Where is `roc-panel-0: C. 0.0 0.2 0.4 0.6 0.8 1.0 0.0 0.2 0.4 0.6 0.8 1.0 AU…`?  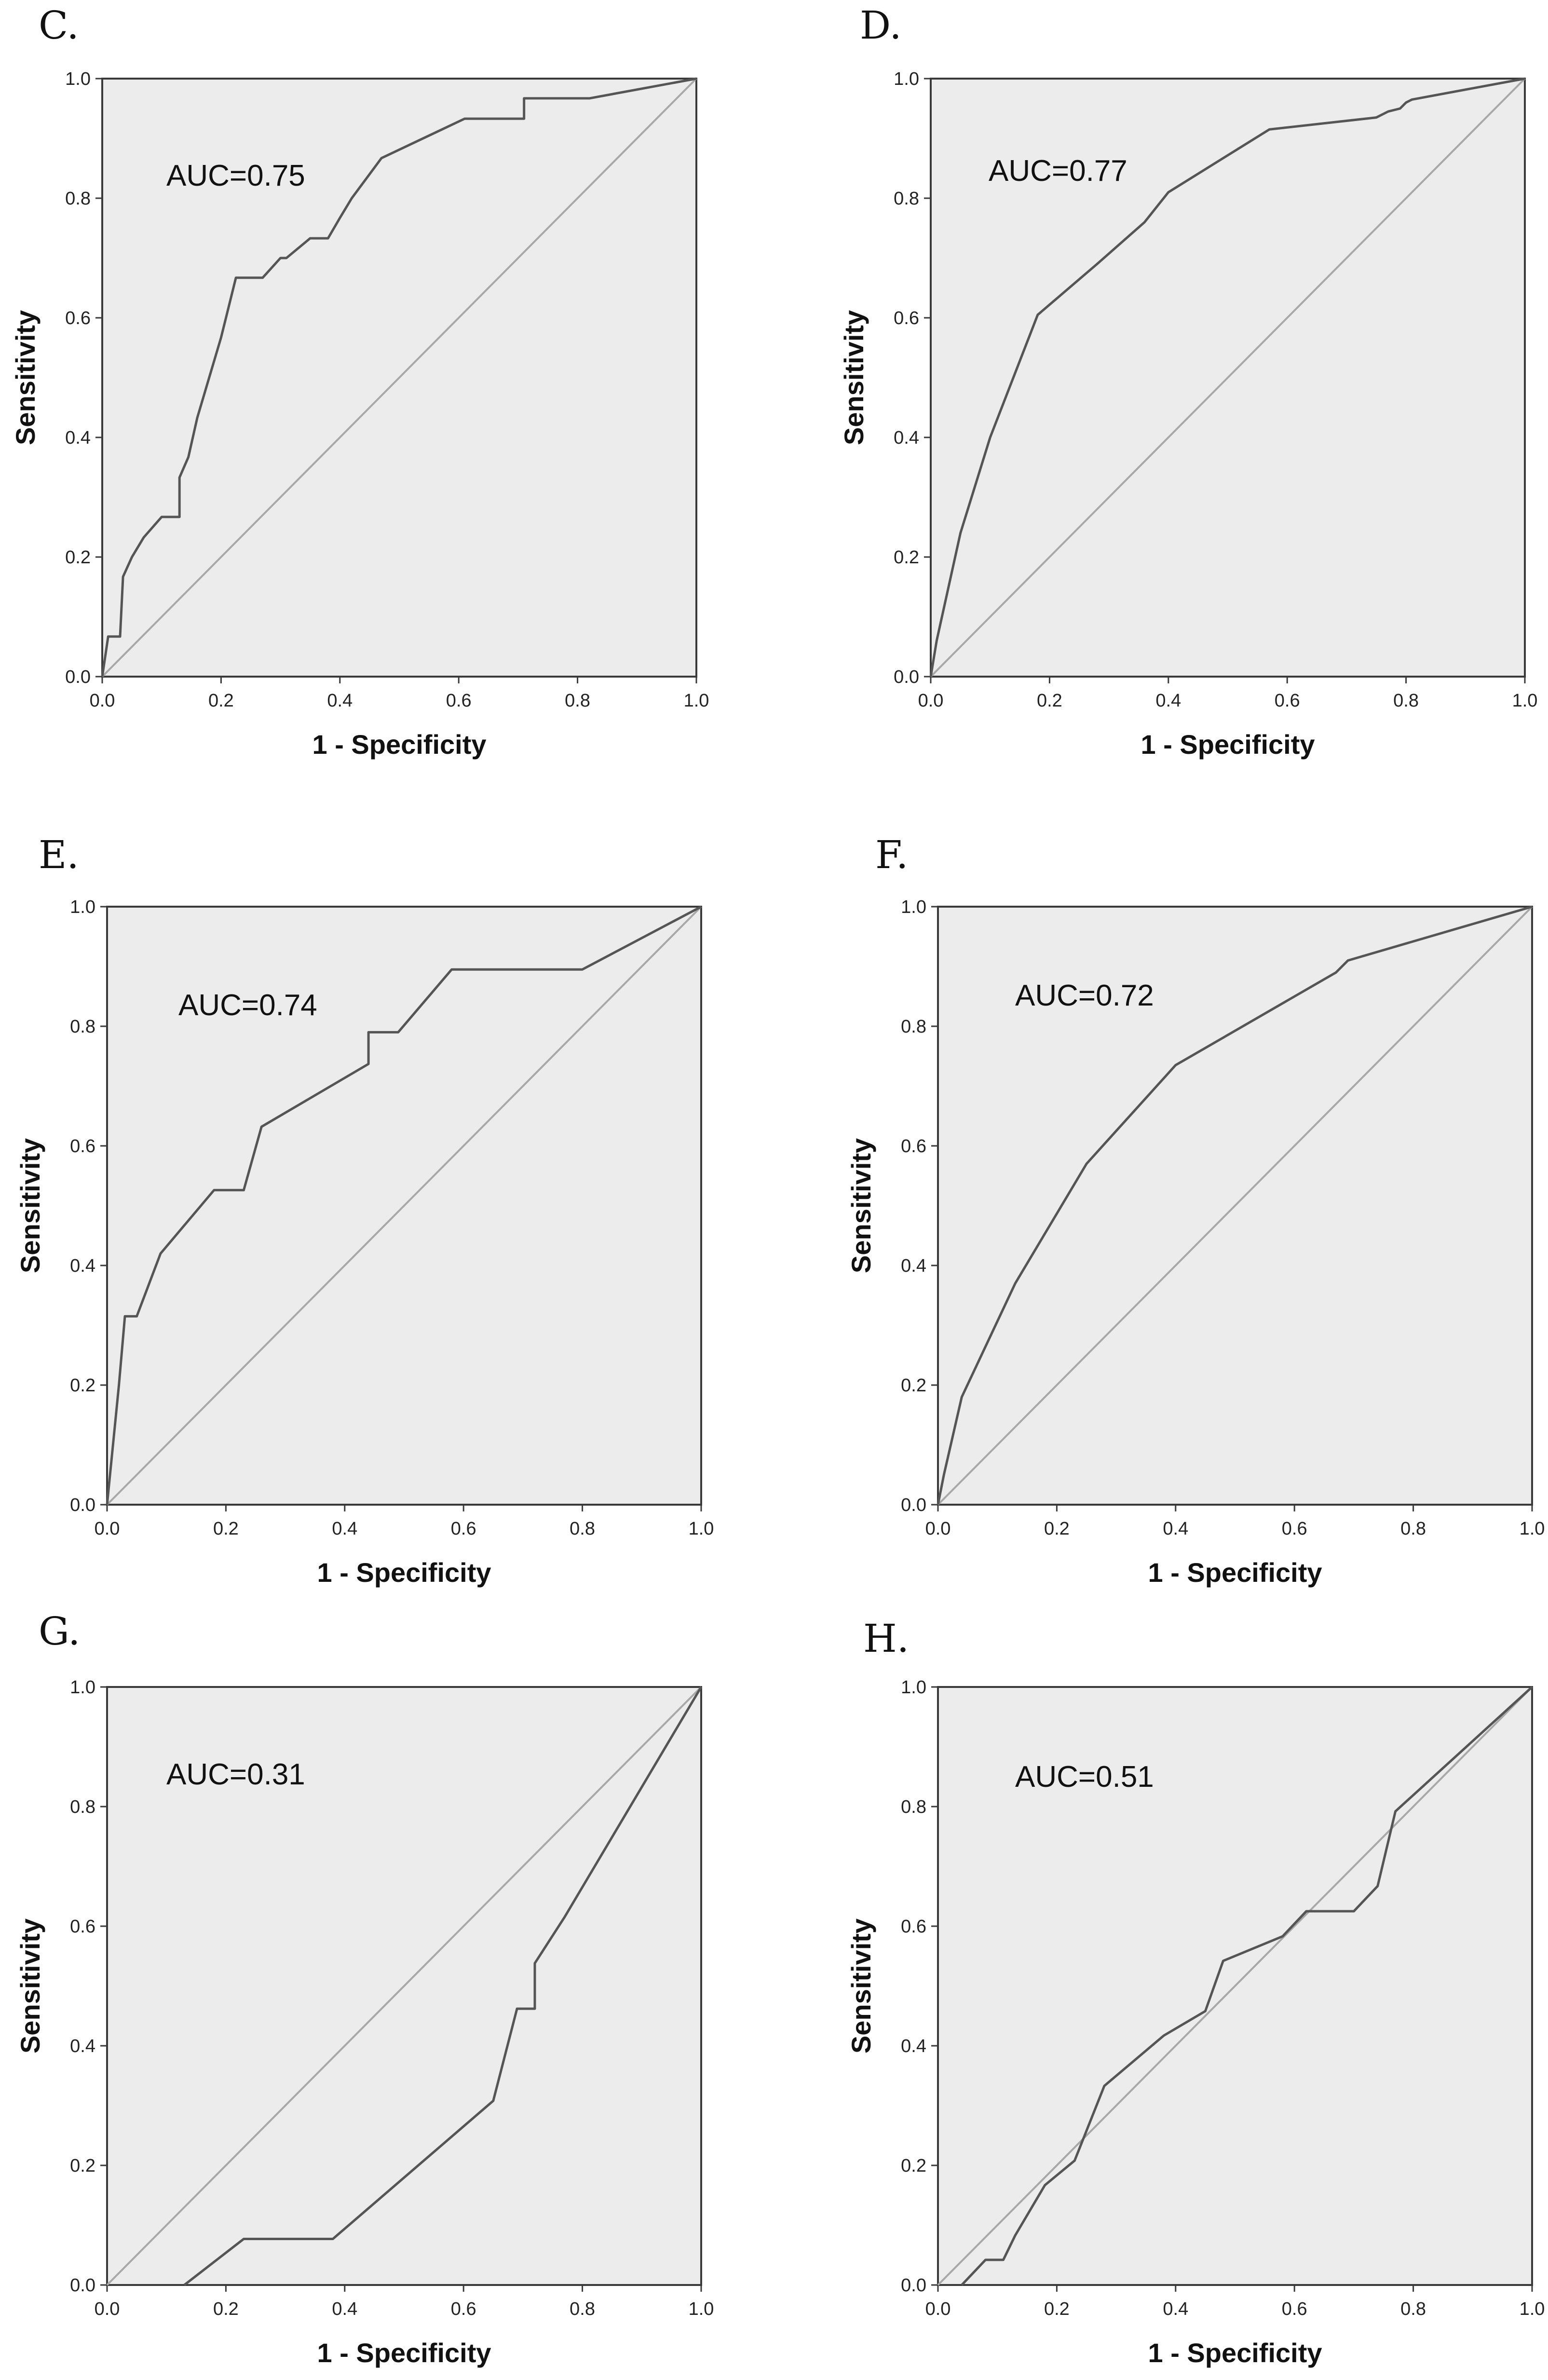 roc-panel-0: C. 0.0 0.2 0.4 0.6 0.8 1.0 0.0 0.2 0.4 0.6 0.8 1.0 AU… is located at coordinates (360, 381).